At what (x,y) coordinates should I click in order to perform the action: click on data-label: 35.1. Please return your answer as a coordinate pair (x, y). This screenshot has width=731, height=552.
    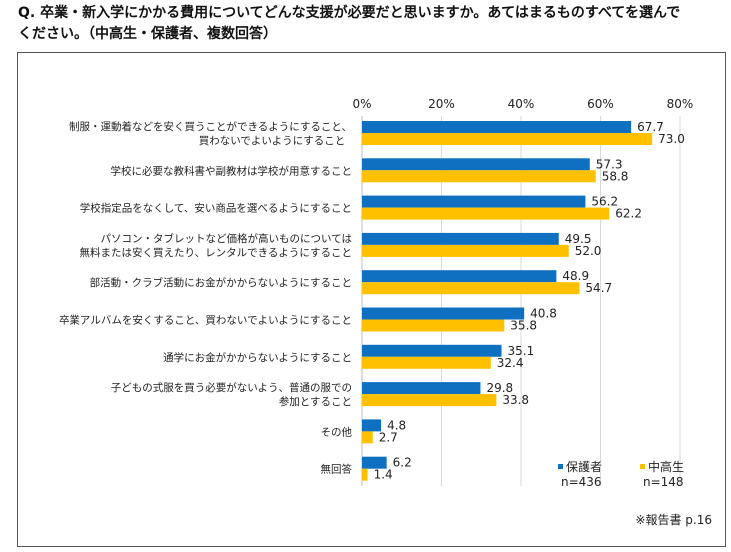
    Looking at the image, I should click on (521, 351).